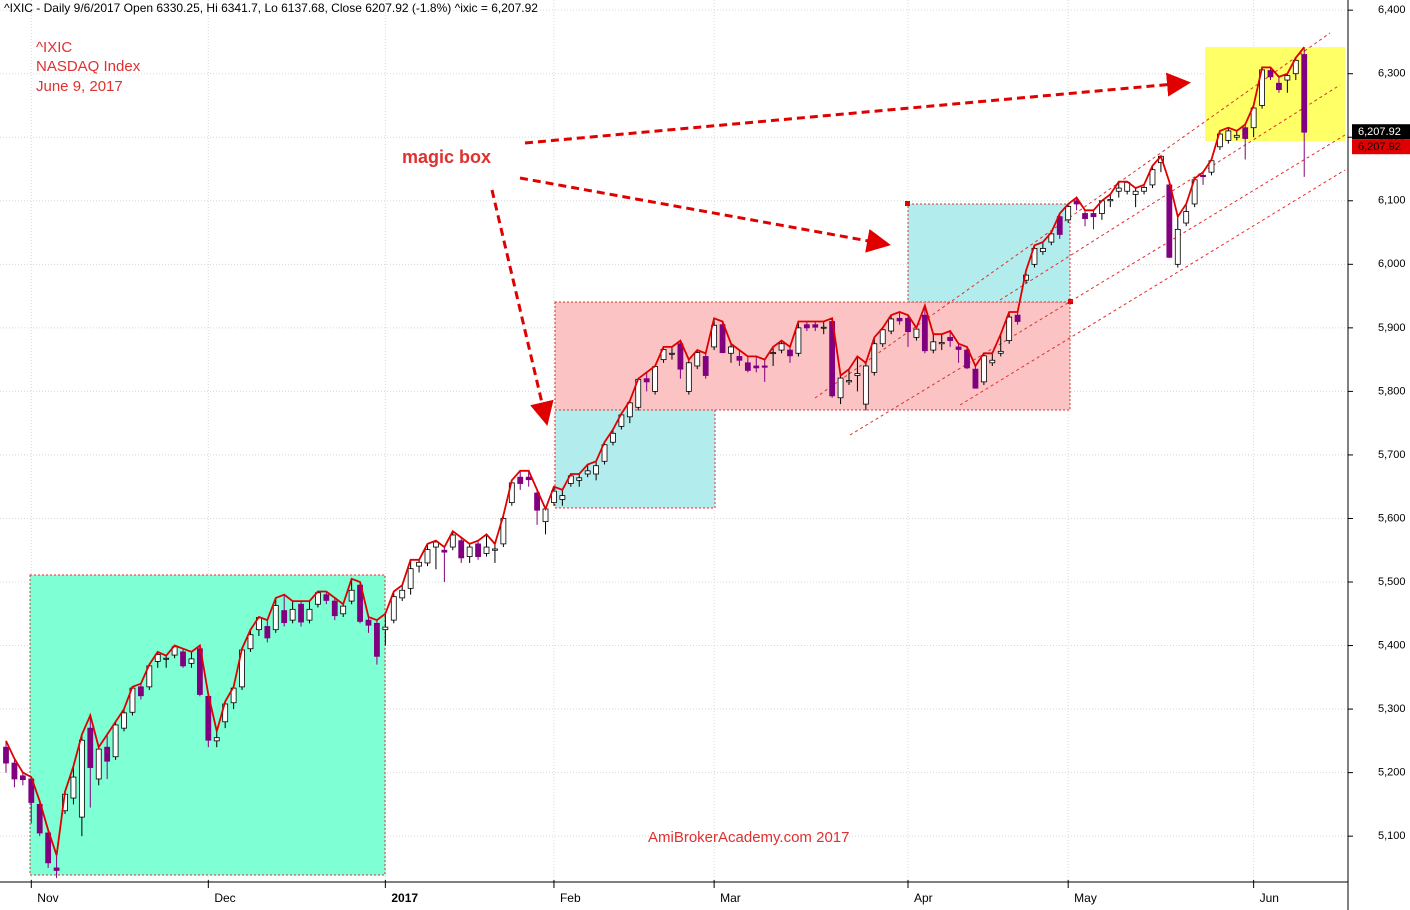 This screenshot has height=910, width=1410. What do you see at coordinates (1392, 455) in the screenshot?
I see `y-tick-label: 5,700` at bounding box center [1392, 455].